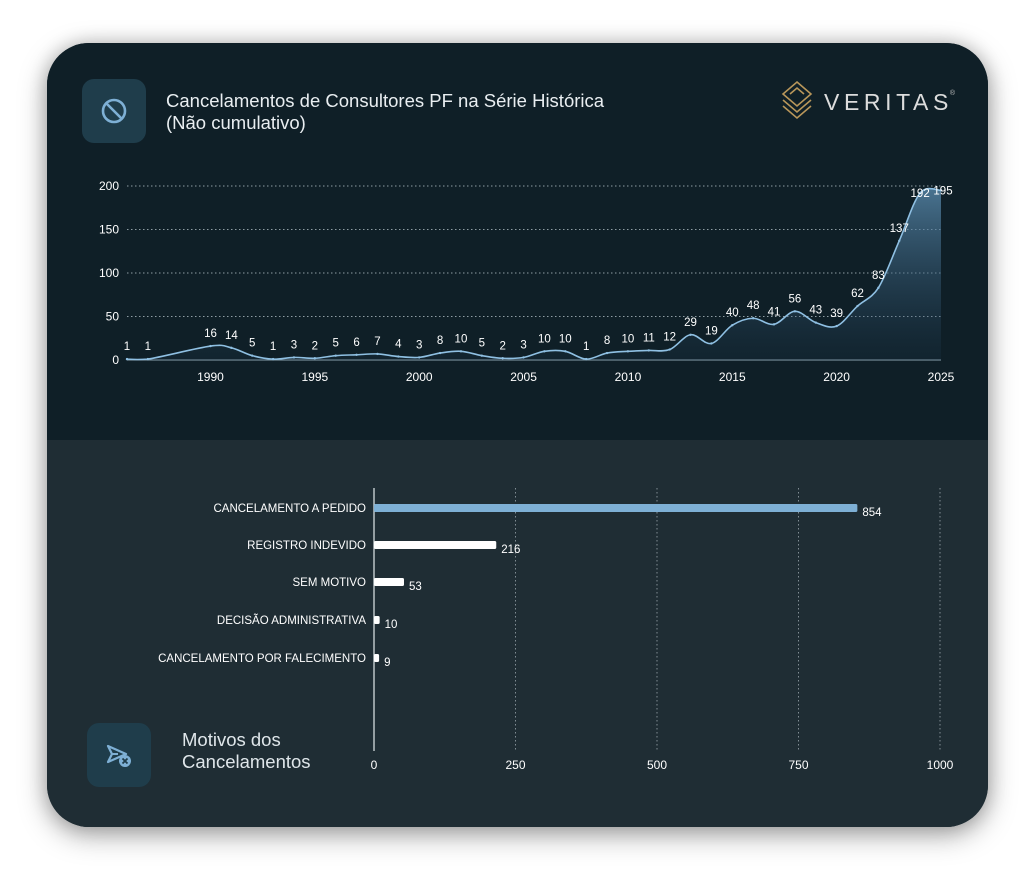 Image resolution: width=1036 pixels, height=879 pixels. What do you see at coordinates (510, 550) in the screenshot?
I see `bar-value-label: 216` at bounding box center [510, 550].